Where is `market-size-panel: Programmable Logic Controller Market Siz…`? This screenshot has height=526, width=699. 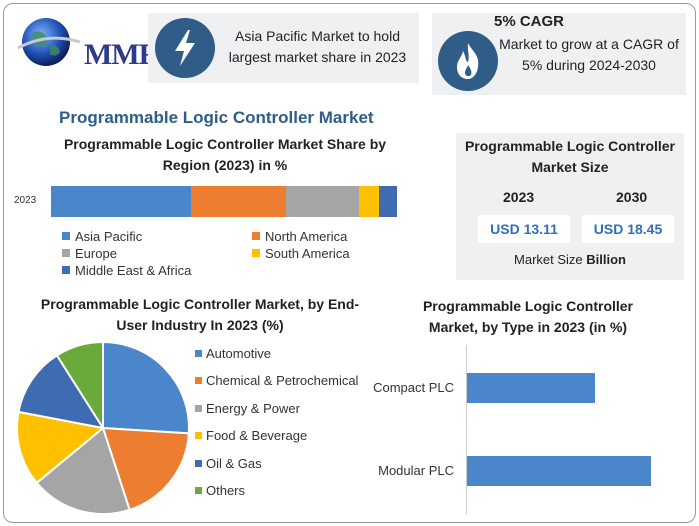
market-size-panel: Programmable Logic Controller Market Siz… is located at coordinates (570, 206).